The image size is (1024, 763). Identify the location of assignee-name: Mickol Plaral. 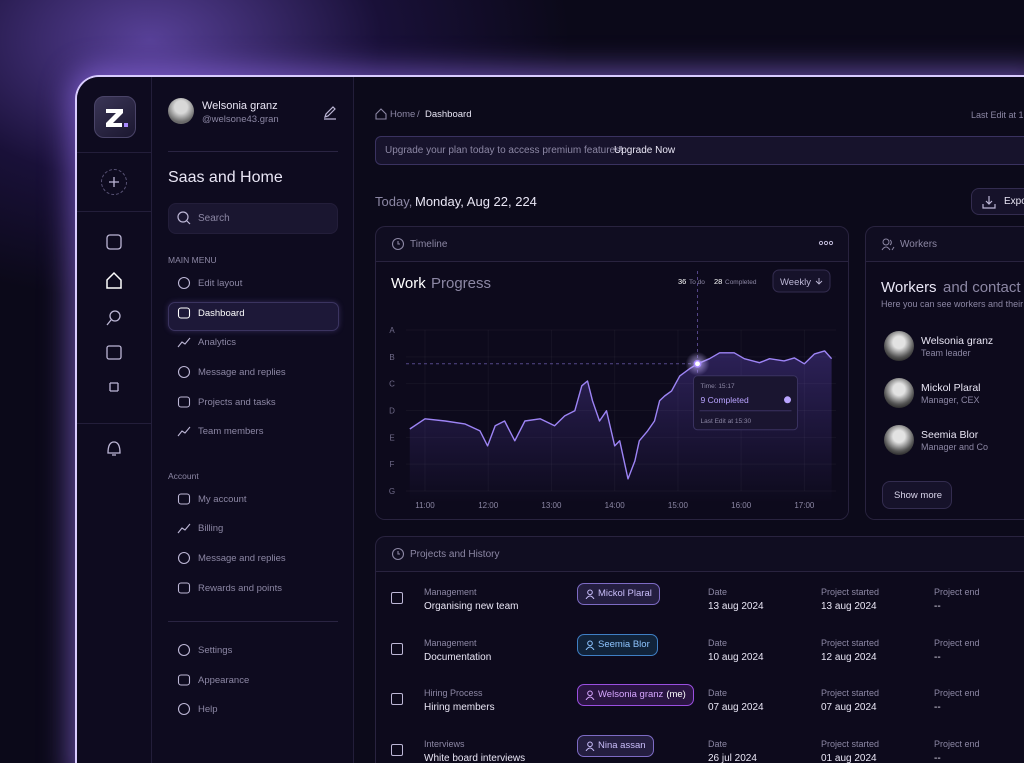
(625, 593).